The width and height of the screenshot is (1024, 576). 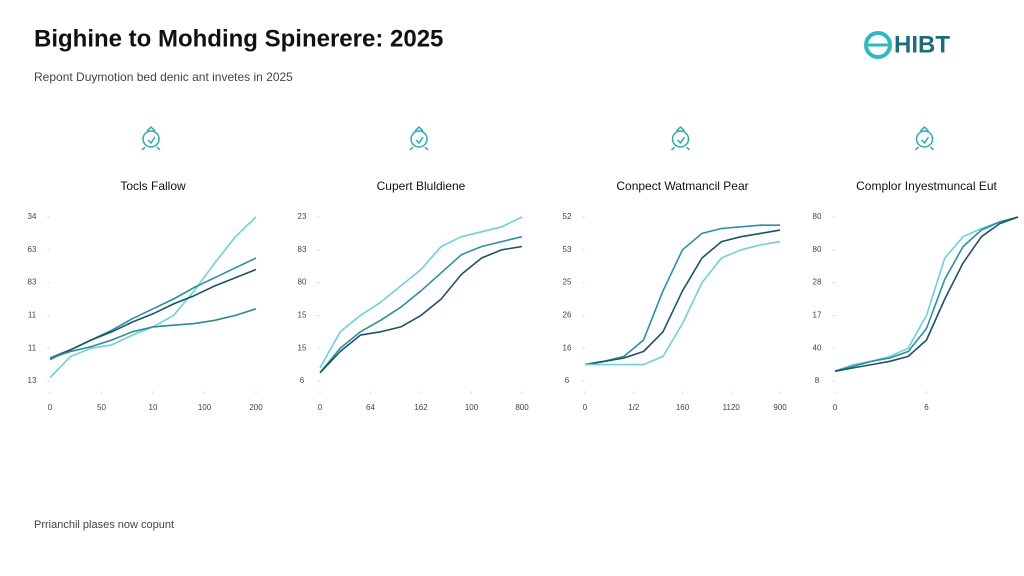 What do you see at coordinates (522, 407) in the screenshot?
I see `x-tick-label: 800` at bounding box center [522, 407].